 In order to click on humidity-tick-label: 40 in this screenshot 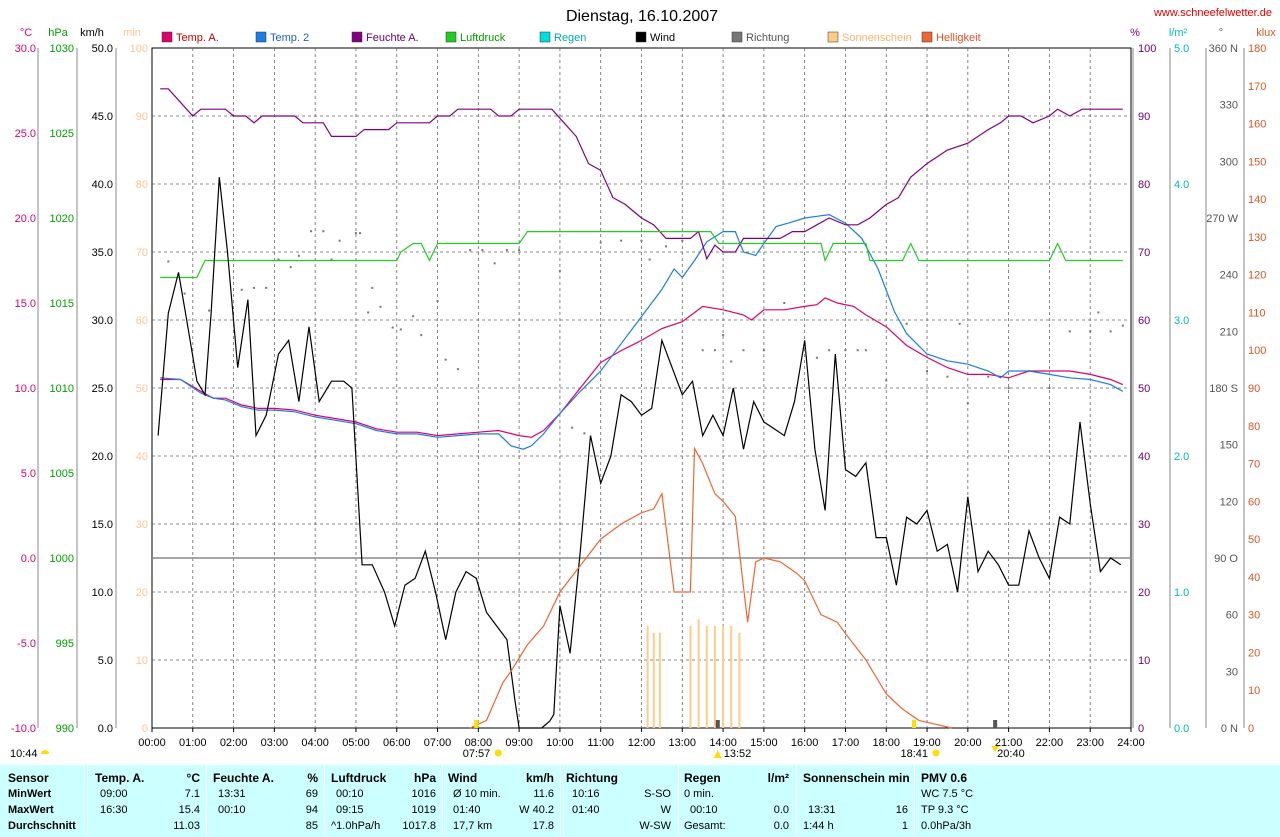, I will do `click(1144, 457)`.